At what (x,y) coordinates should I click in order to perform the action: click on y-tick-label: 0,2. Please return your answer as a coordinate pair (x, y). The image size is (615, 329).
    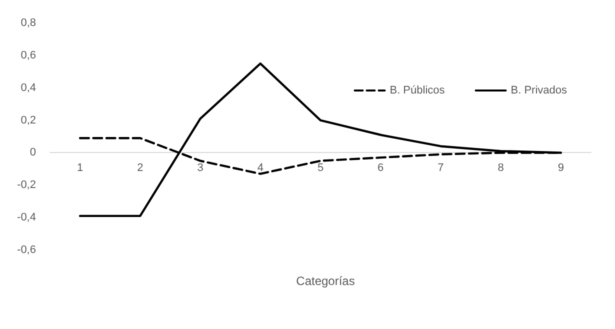
    Looking at the image, I should click on (28, 120).